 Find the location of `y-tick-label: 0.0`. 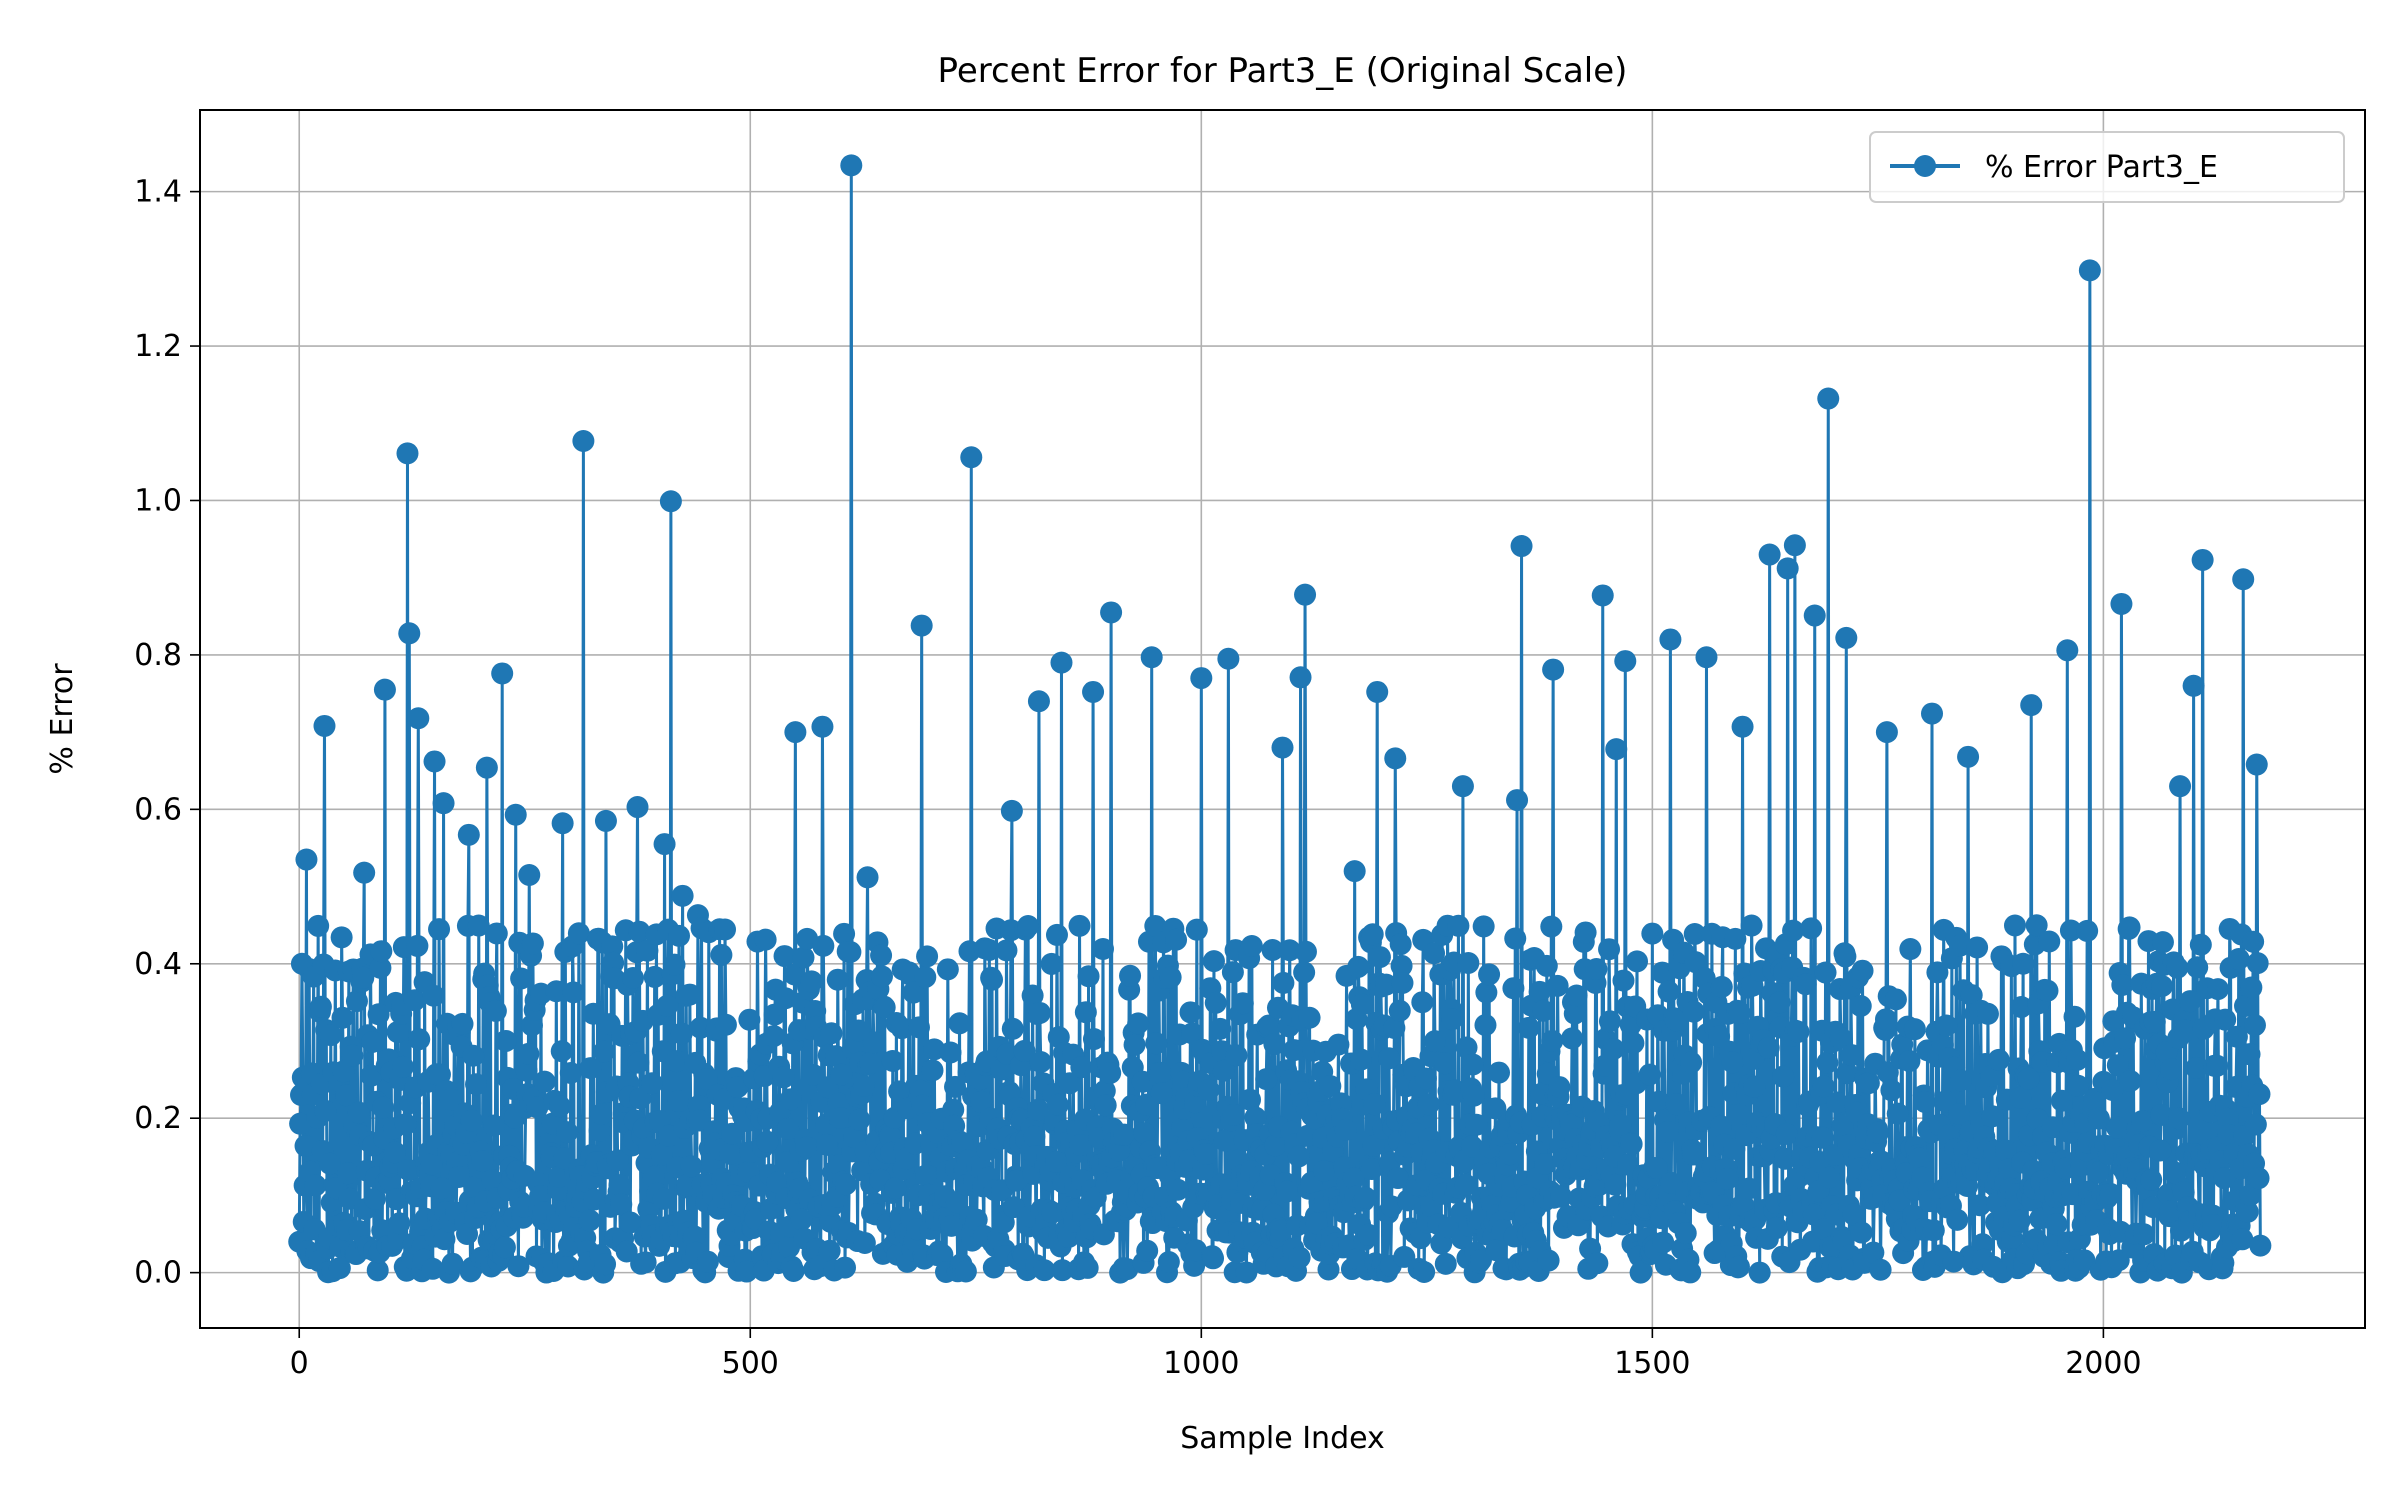

y-tick-label: 0.0 is located at coordinates (158, 1273).